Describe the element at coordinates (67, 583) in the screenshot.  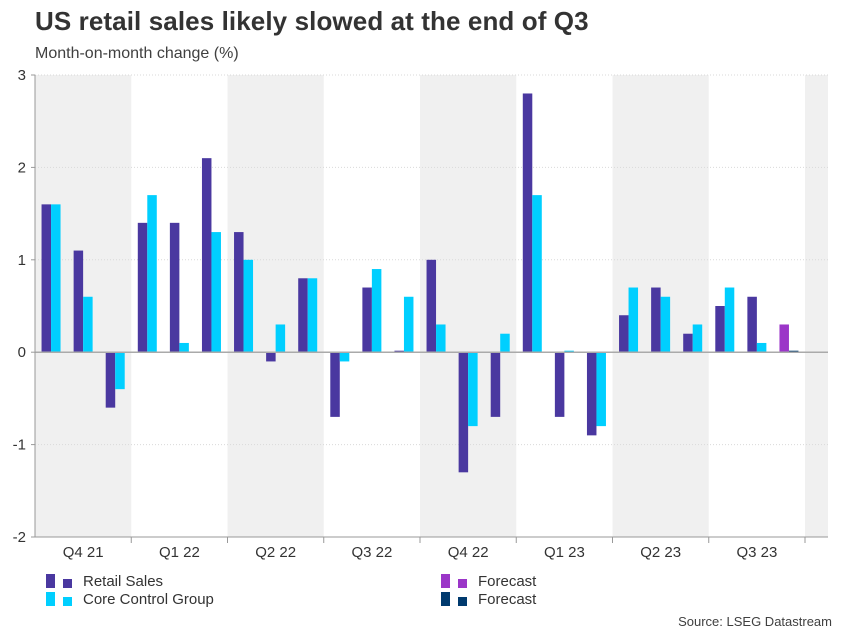
I see `legend-swatch-retail-sales-small` at that location.